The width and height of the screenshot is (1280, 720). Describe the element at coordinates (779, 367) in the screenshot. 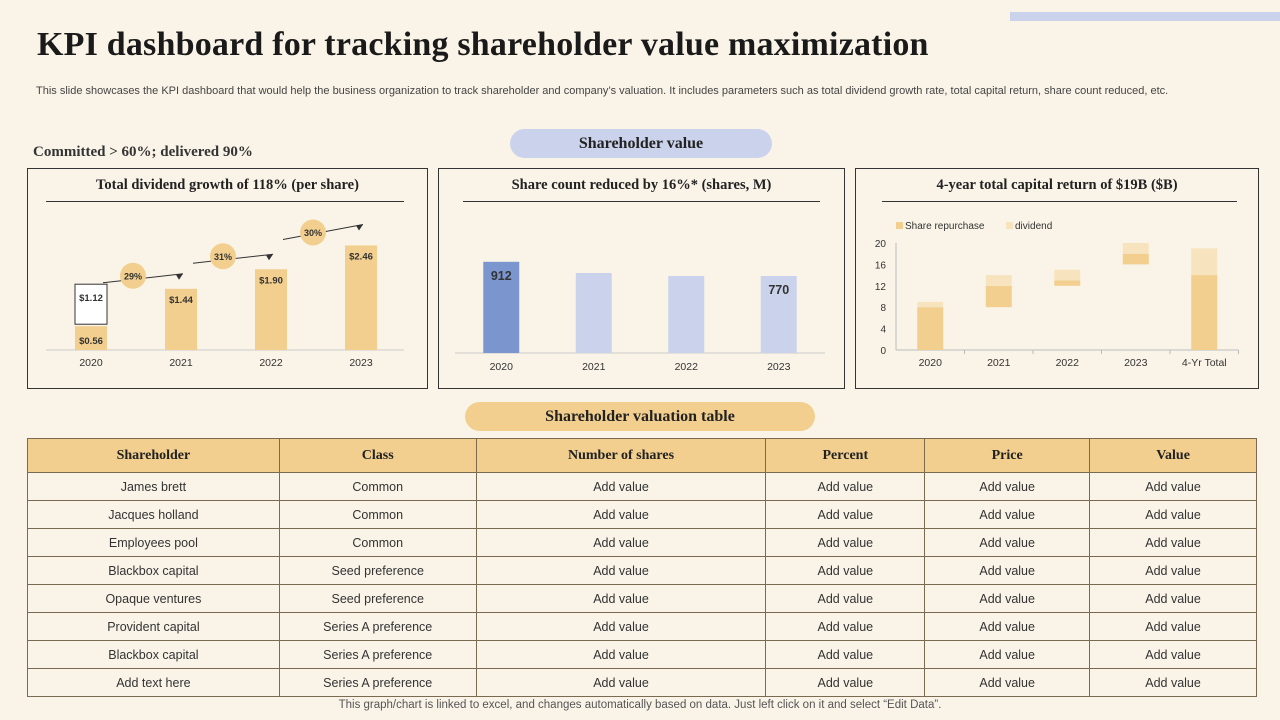

I see `share-count-tick-label: 2023` at that location.